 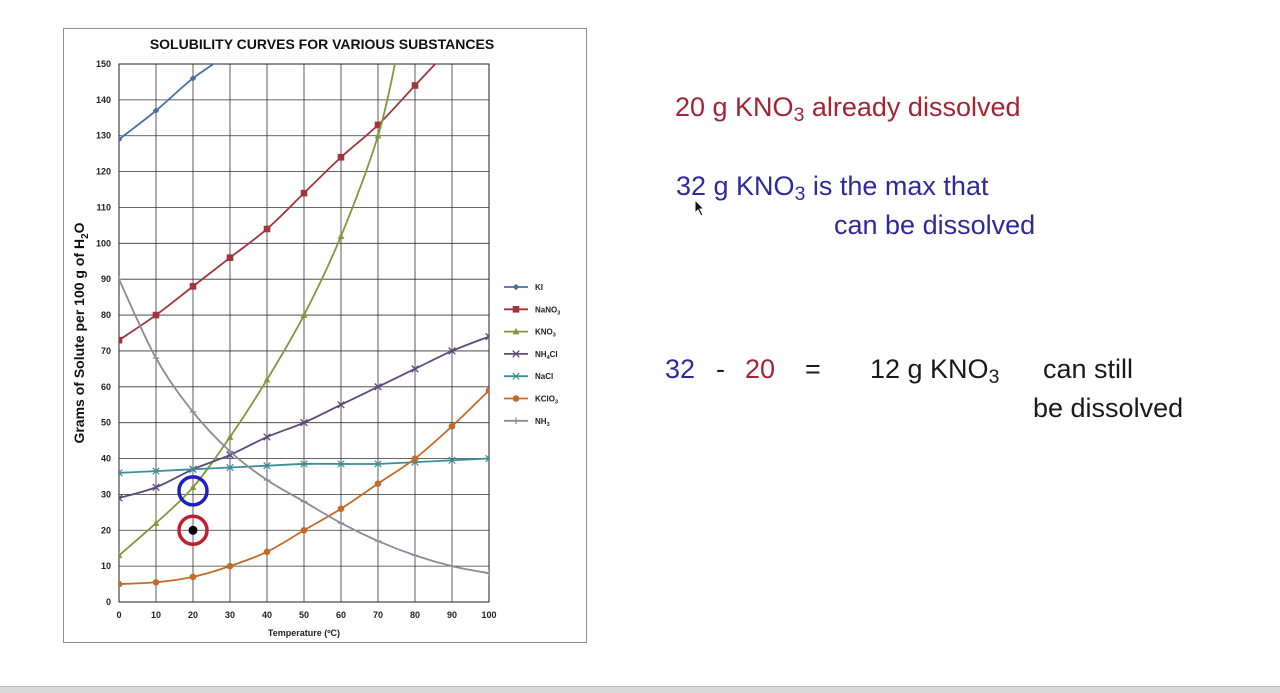 What do you see at coordinates (1088, 369) in the screenshot?
I see `equation-can-still: can still` at bounding box center [1088, 369].